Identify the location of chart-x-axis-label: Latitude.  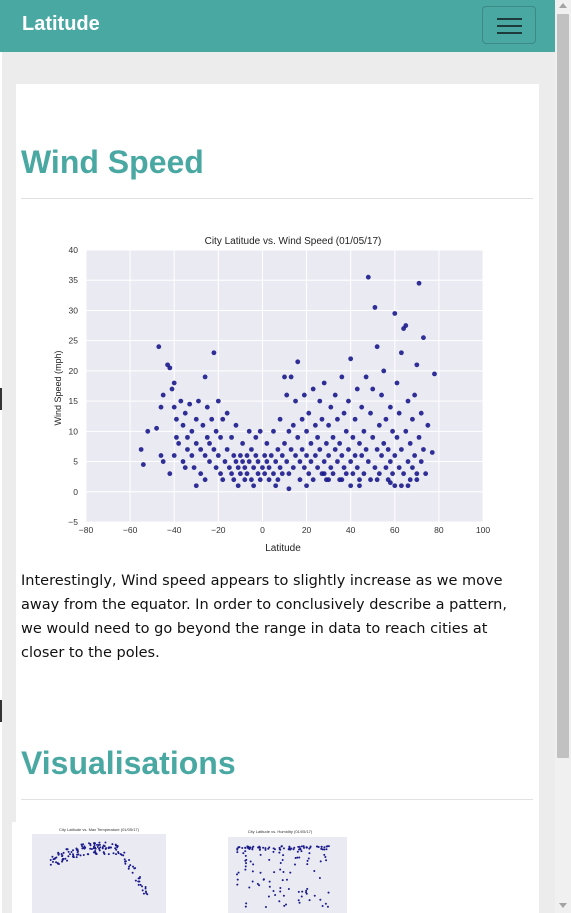
(283, 548).